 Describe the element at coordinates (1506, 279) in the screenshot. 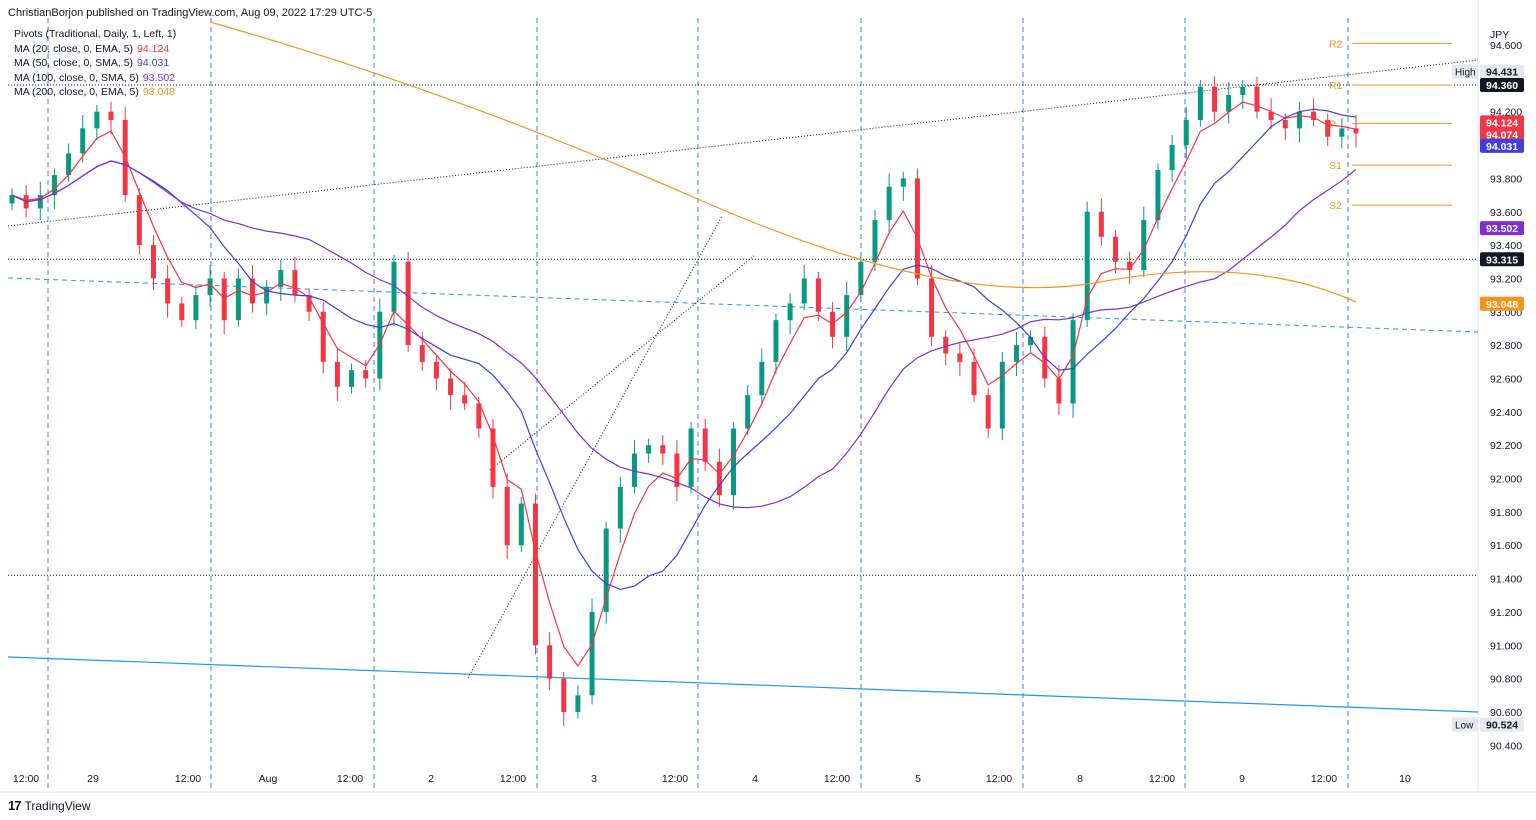

I see `price-tick-label: 93.200` at that location.